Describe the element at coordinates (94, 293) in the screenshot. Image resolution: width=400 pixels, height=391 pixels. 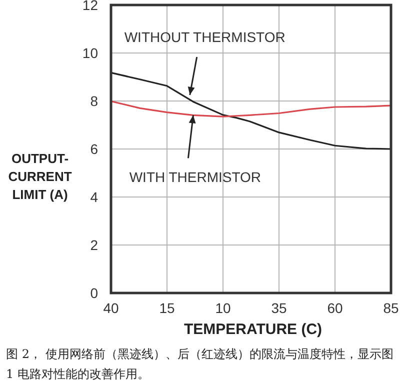
I see `y-tick-label: 0` at that location.